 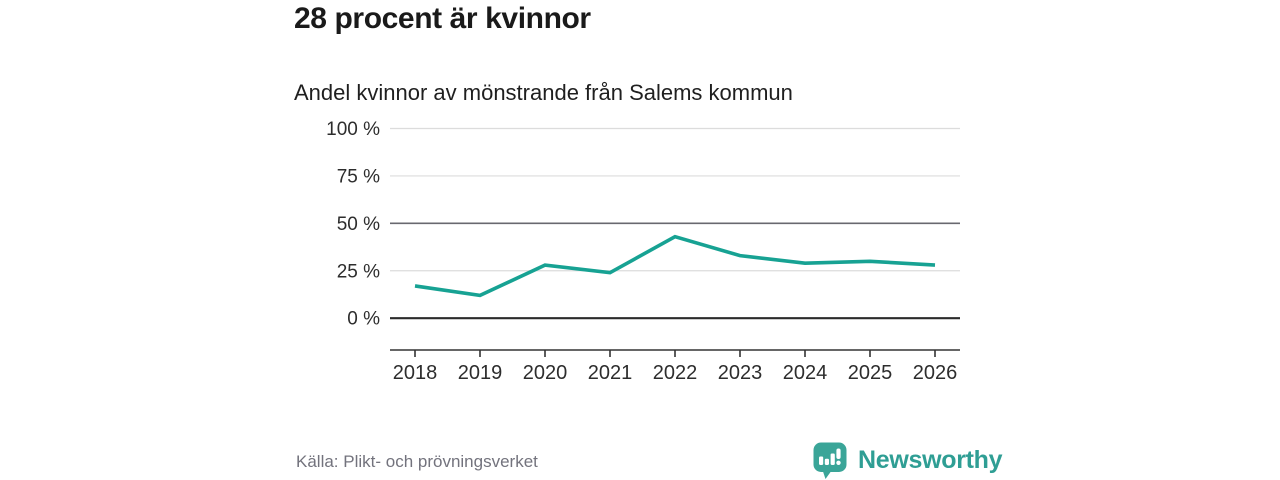 I want to click on logo-bubble-tail, so click(x=827, y=474).